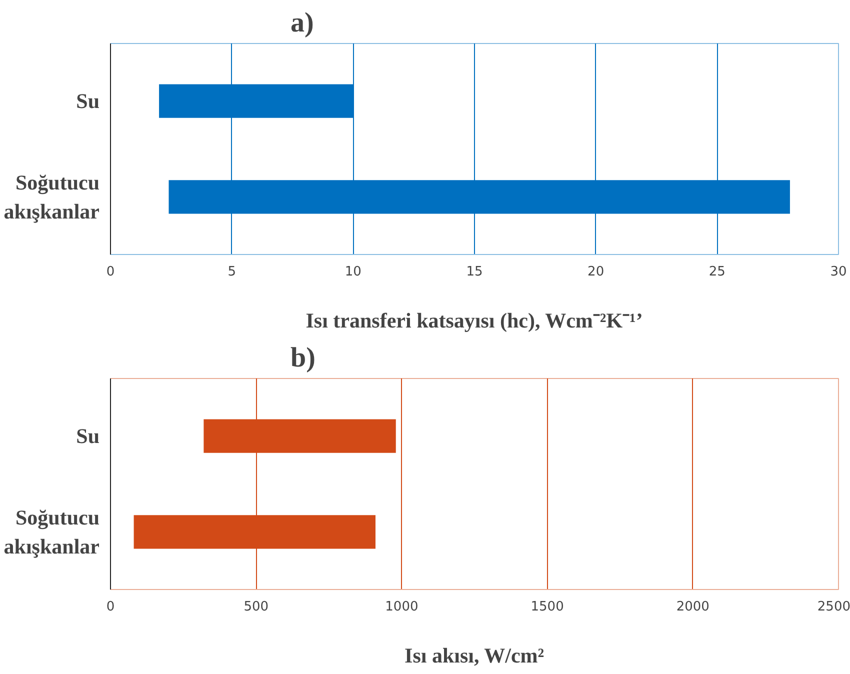 The width and height of the screenshot is (850, 674). I want to click on x-tick-label: 500, so click(256, 607).